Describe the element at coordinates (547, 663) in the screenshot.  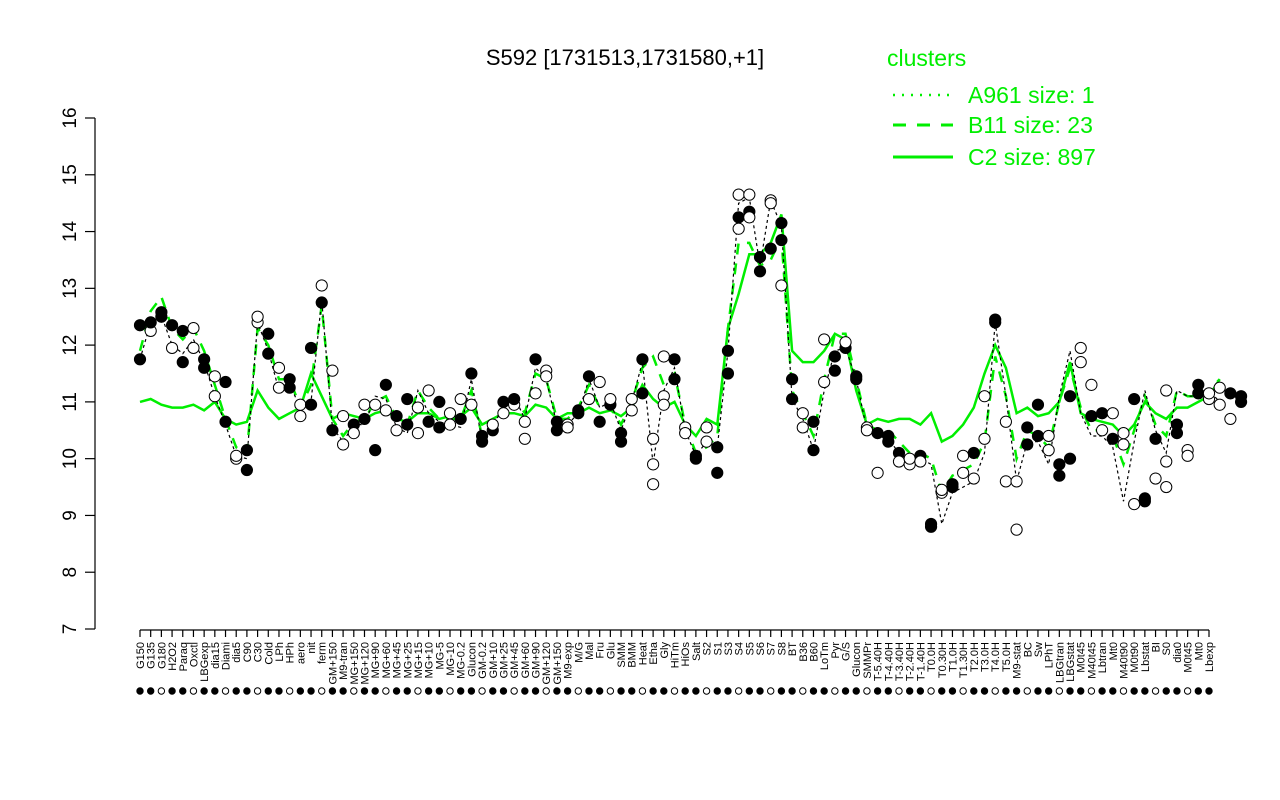
I see `x-tick-label: GM+120` at that location.